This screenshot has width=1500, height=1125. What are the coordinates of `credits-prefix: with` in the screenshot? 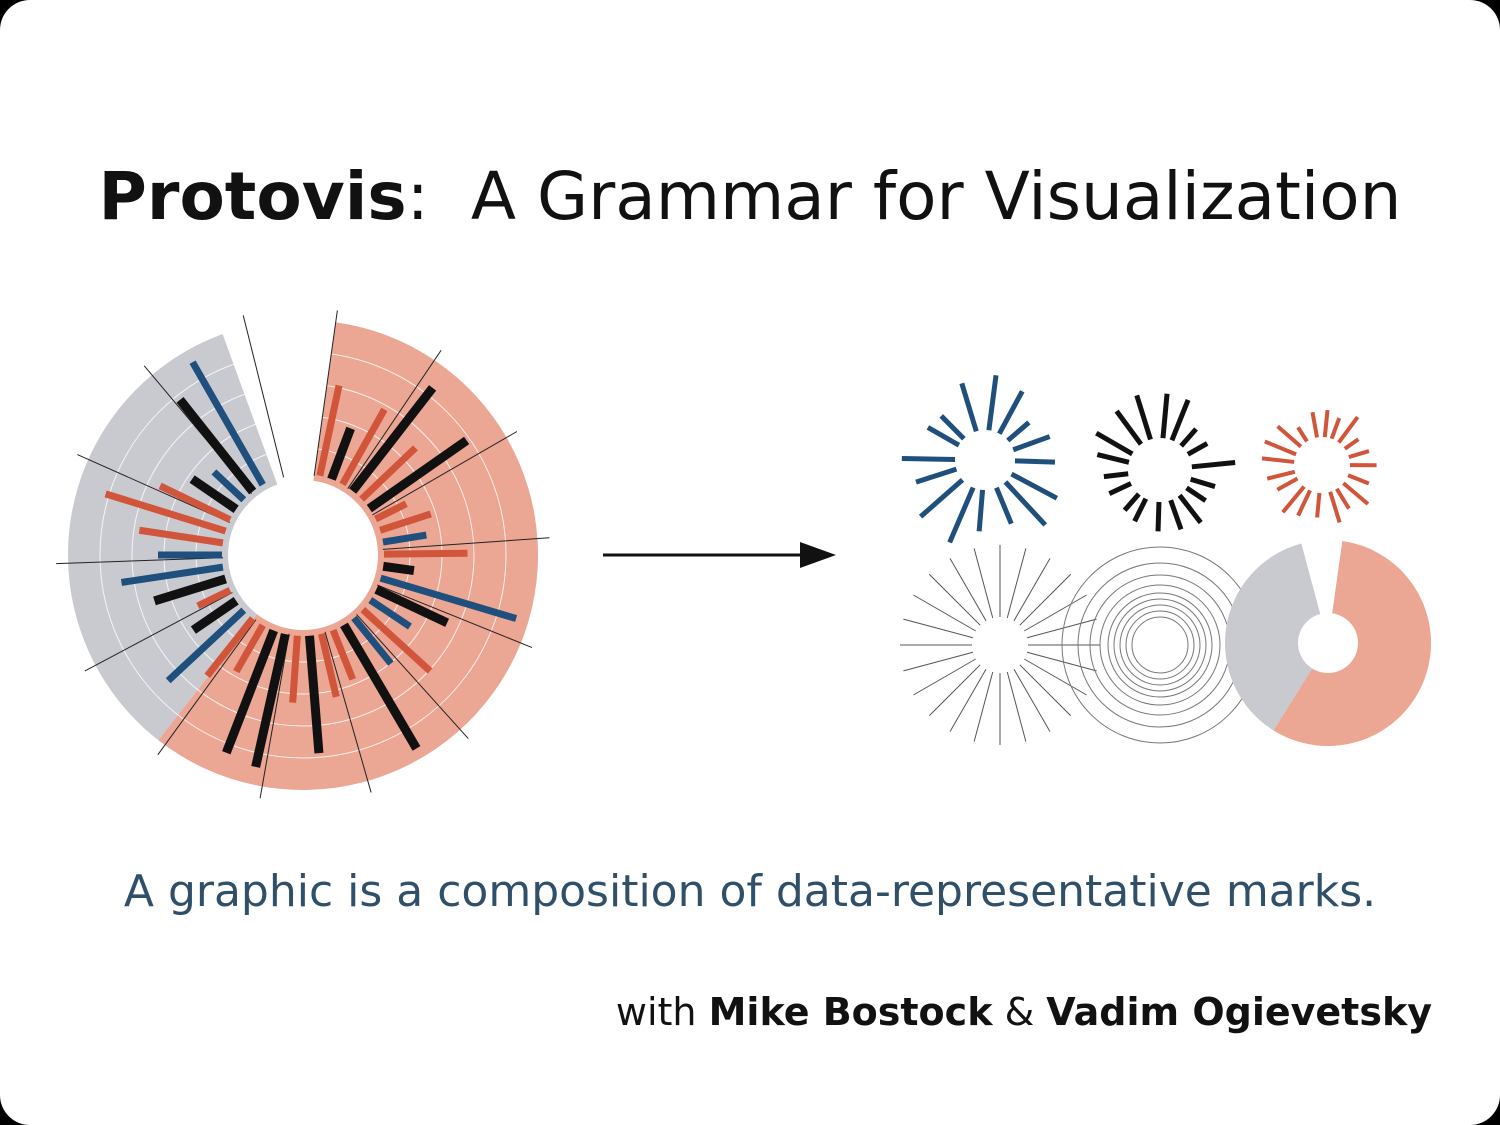 It's located at (656, 1012).